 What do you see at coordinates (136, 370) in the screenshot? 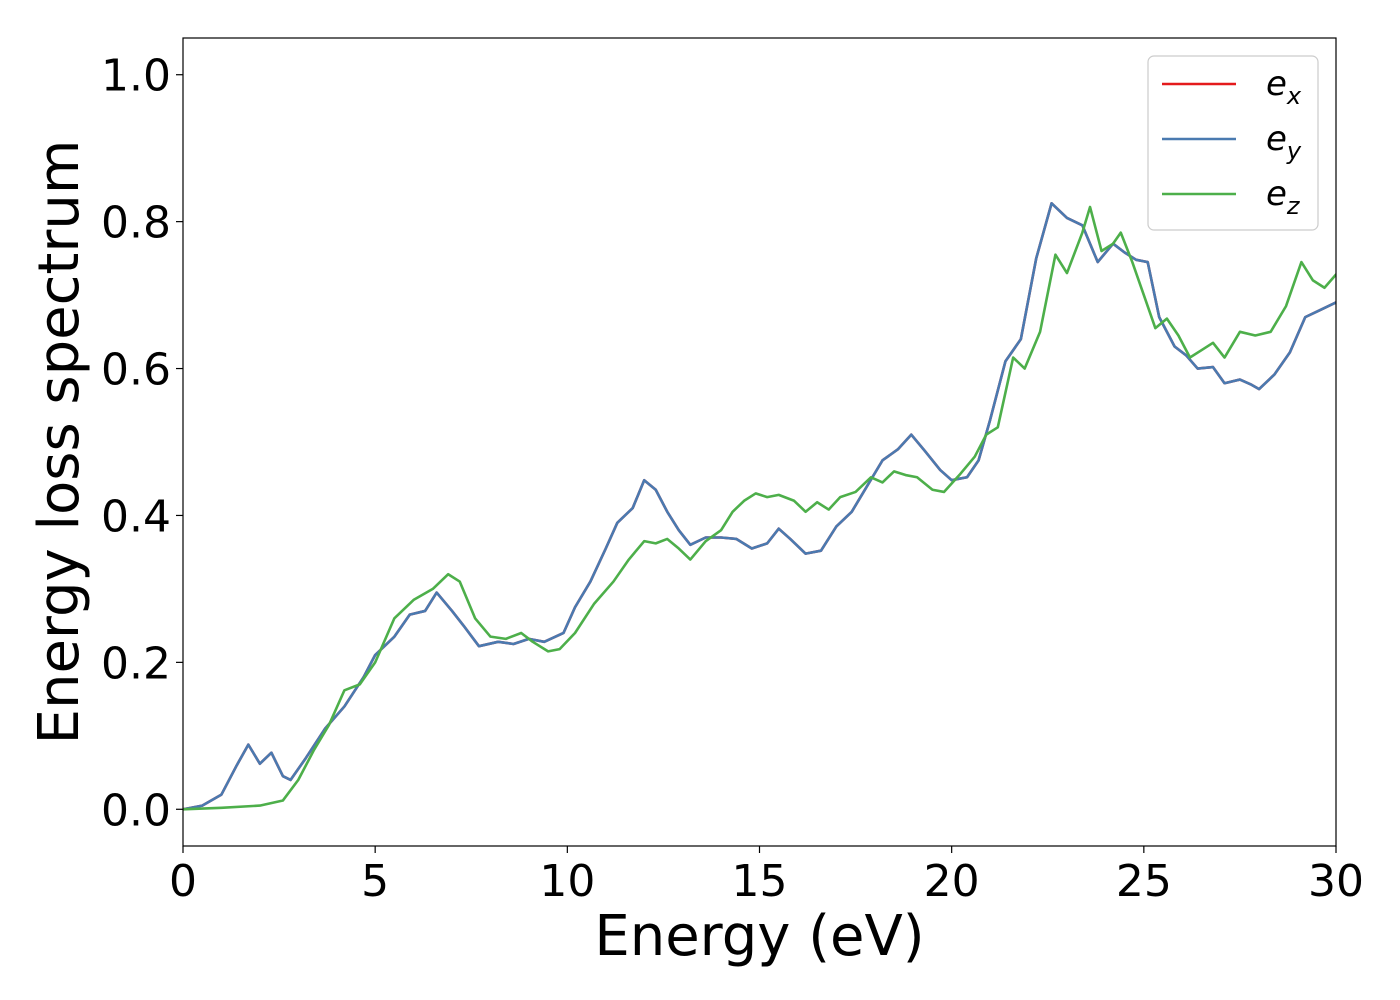
I see `y-tick-label: 0.6` at bounding box center [136, 370].